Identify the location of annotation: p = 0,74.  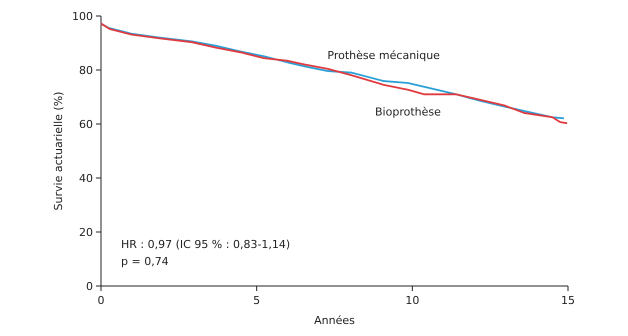
(145, 261).